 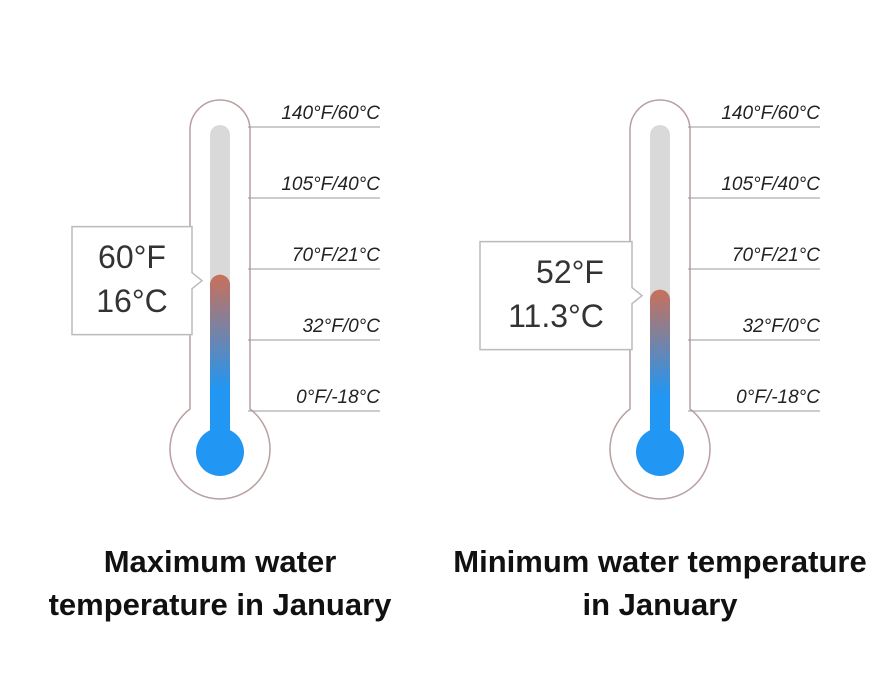 I want to click on value-label: 60°F, so click(x=132, y=257).